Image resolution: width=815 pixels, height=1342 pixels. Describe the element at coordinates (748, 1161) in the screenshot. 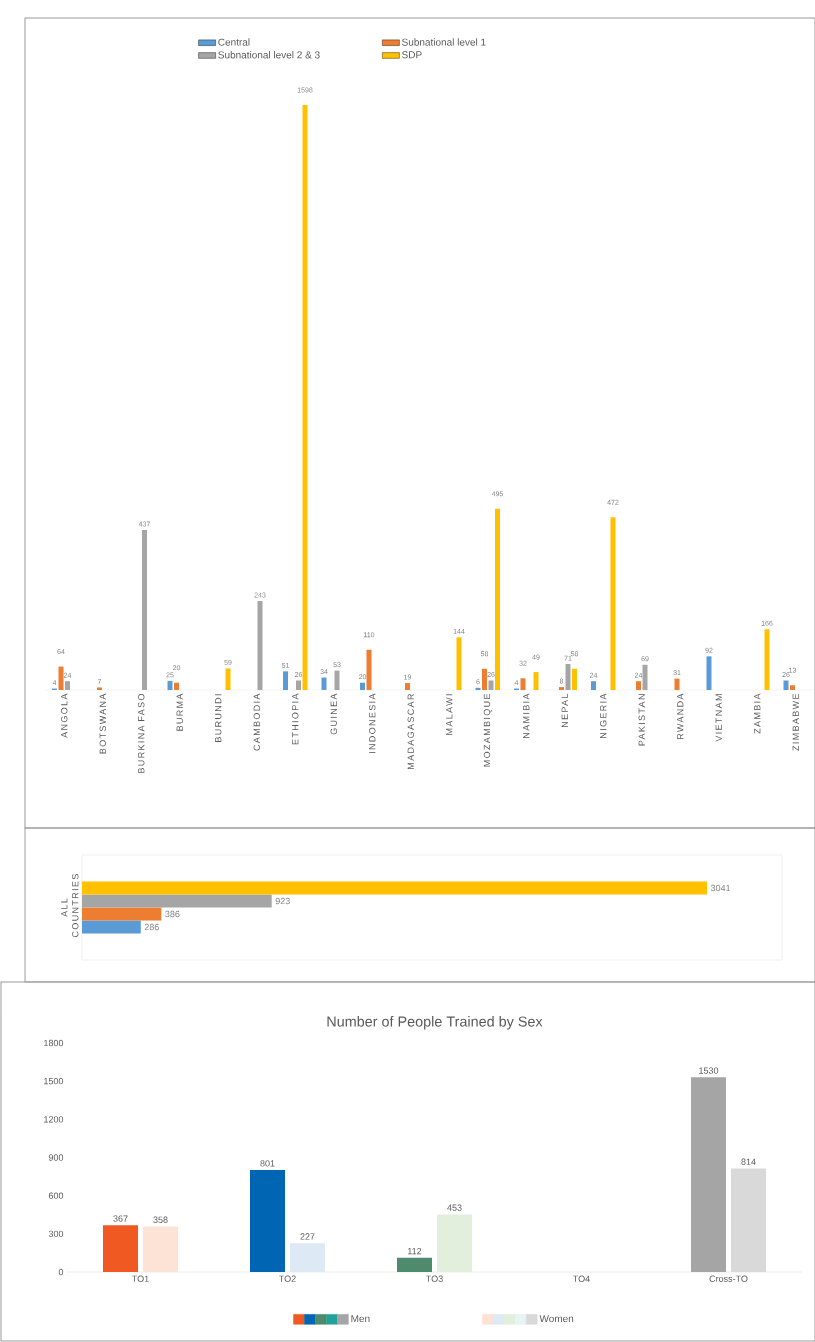

I see `data-label: 814` at that location.